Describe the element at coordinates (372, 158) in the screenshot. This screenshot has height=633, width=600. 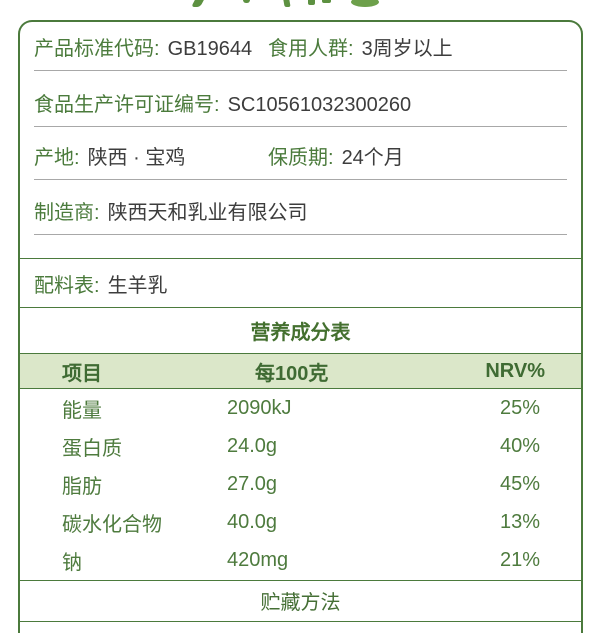
I see `shelf-life-value: 24个月` at that location.